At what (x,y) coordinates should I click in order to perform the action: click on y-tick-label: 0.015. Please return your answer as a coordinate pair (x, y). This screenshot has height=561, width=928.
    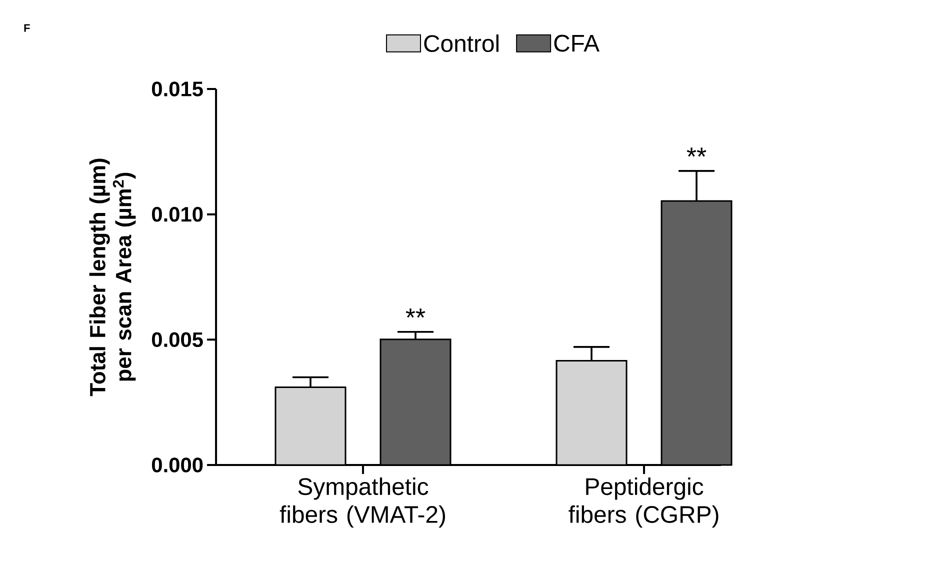
    Looking at the image, I should click on (177, 89).